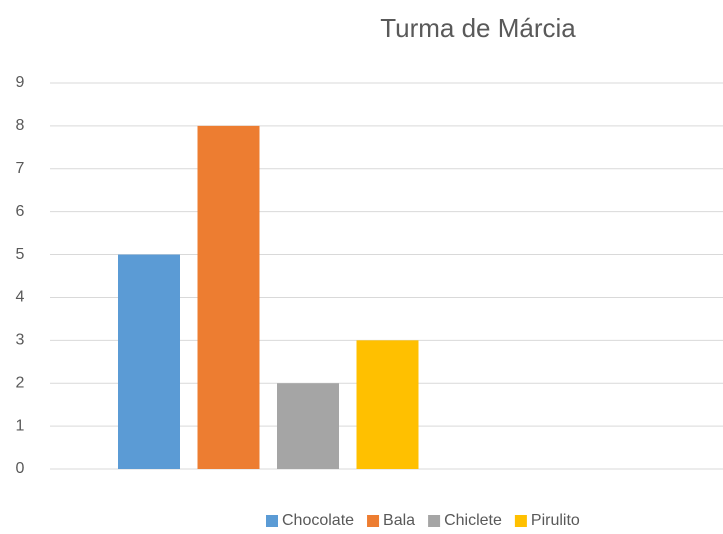 The image size is (723, 534). I want to click on legend-label: Bala, so click(399, 520).